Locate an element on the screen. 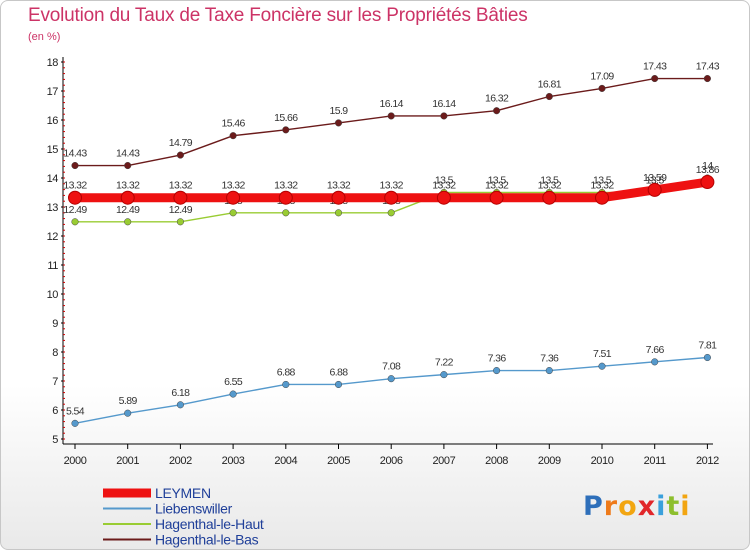 The width and height of the screenshot is (750, 550). logo-letter: P is located at coordinates (593, 506).